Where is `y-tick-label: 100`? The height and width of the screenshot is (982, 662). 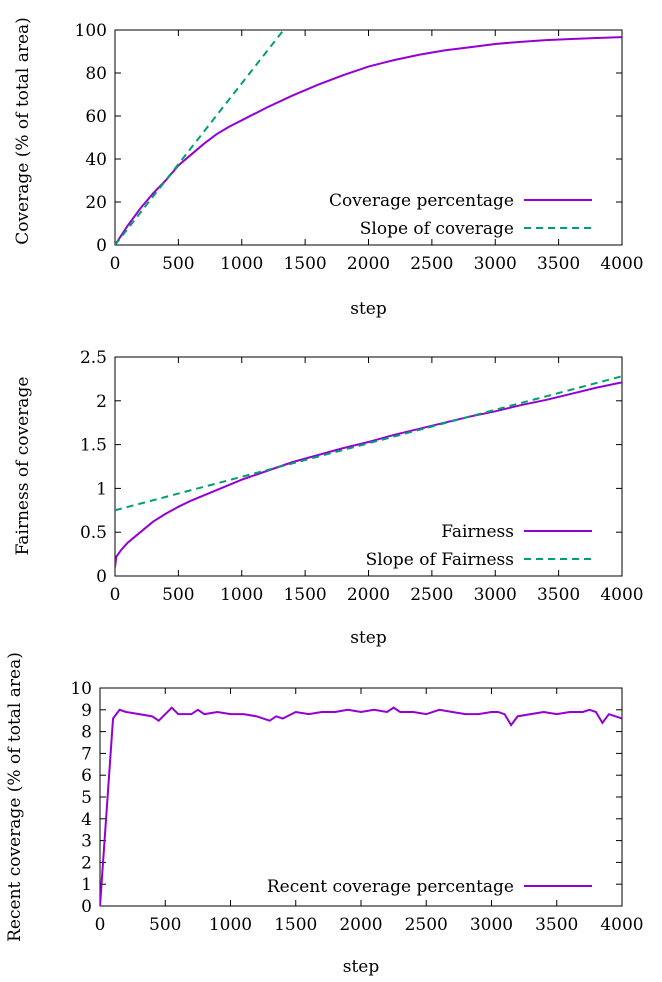 y-tick-label: 100 is located at coordinates (91, 31).